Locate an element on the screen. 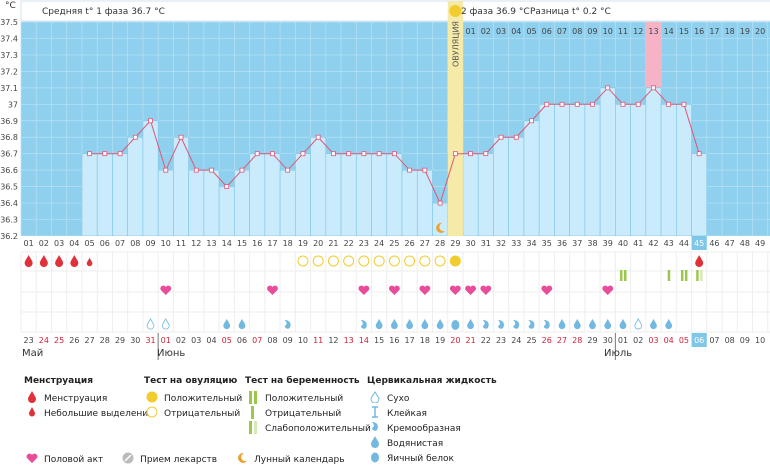  legend-label: Менструация is located at coordinates (76, 398).